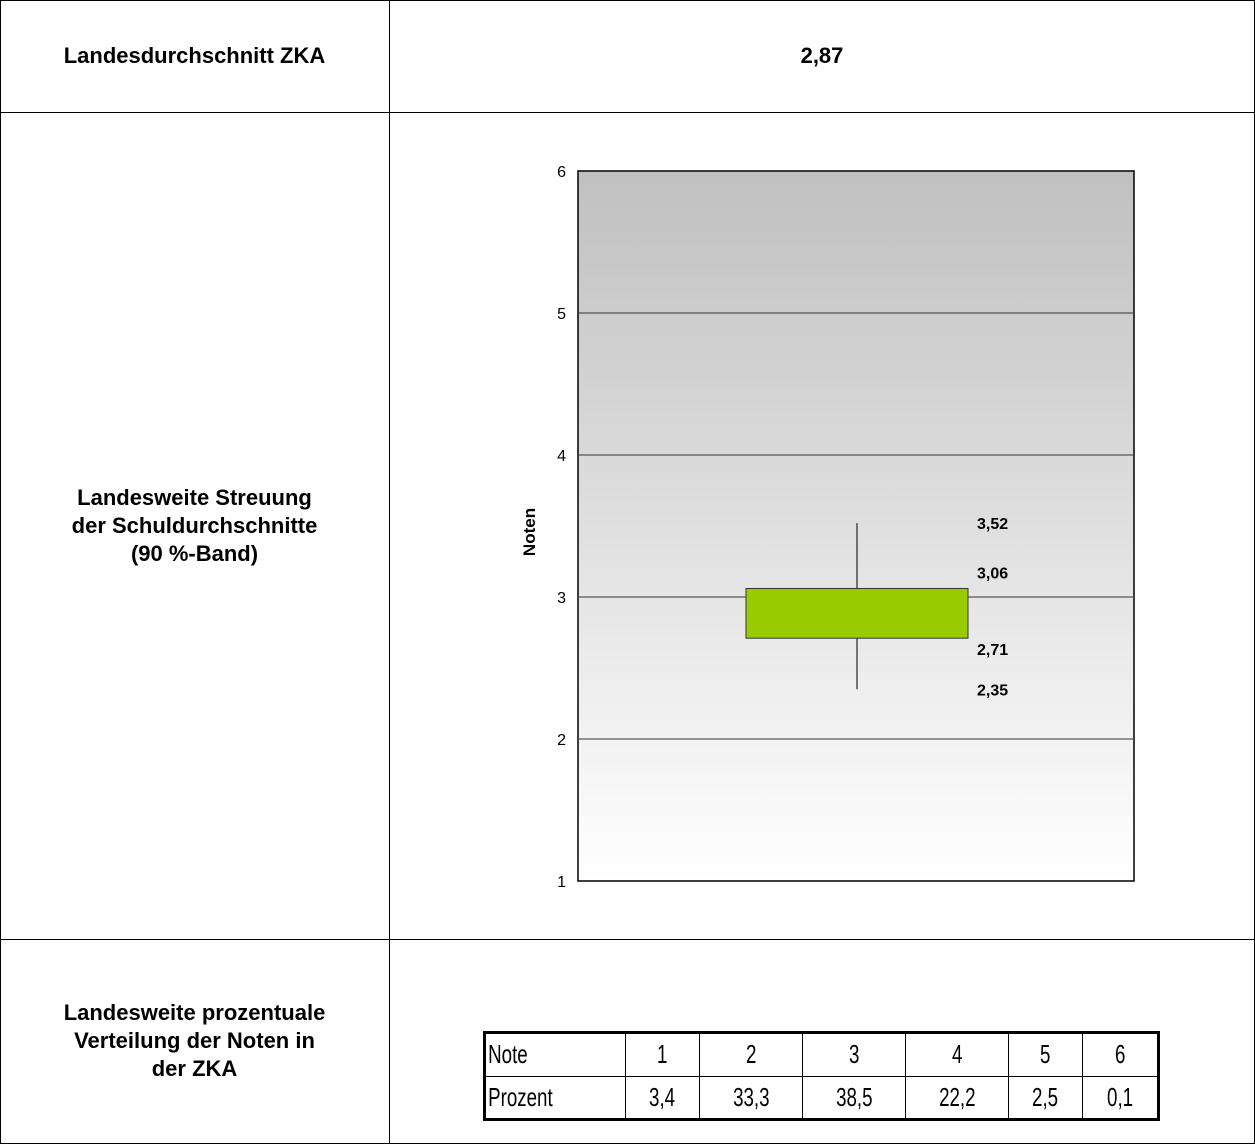  Describe the element at coordinates (561, 172) in the screenshot. I see `y-tick-label: 6` at that location.